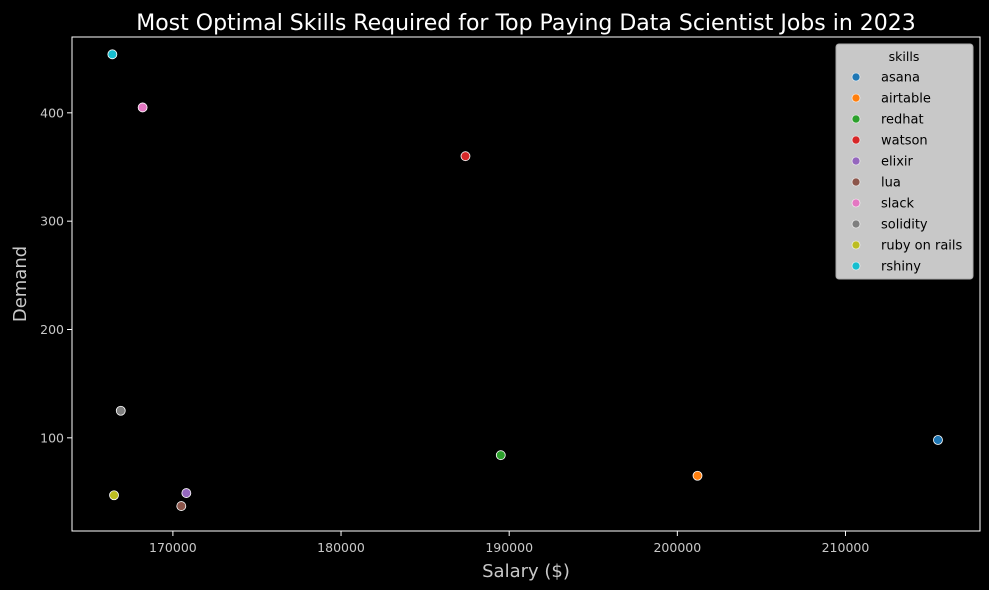 The width and height of the screenshot is (989, 590). I want to click on legend-title: skills, so click(904, 56).